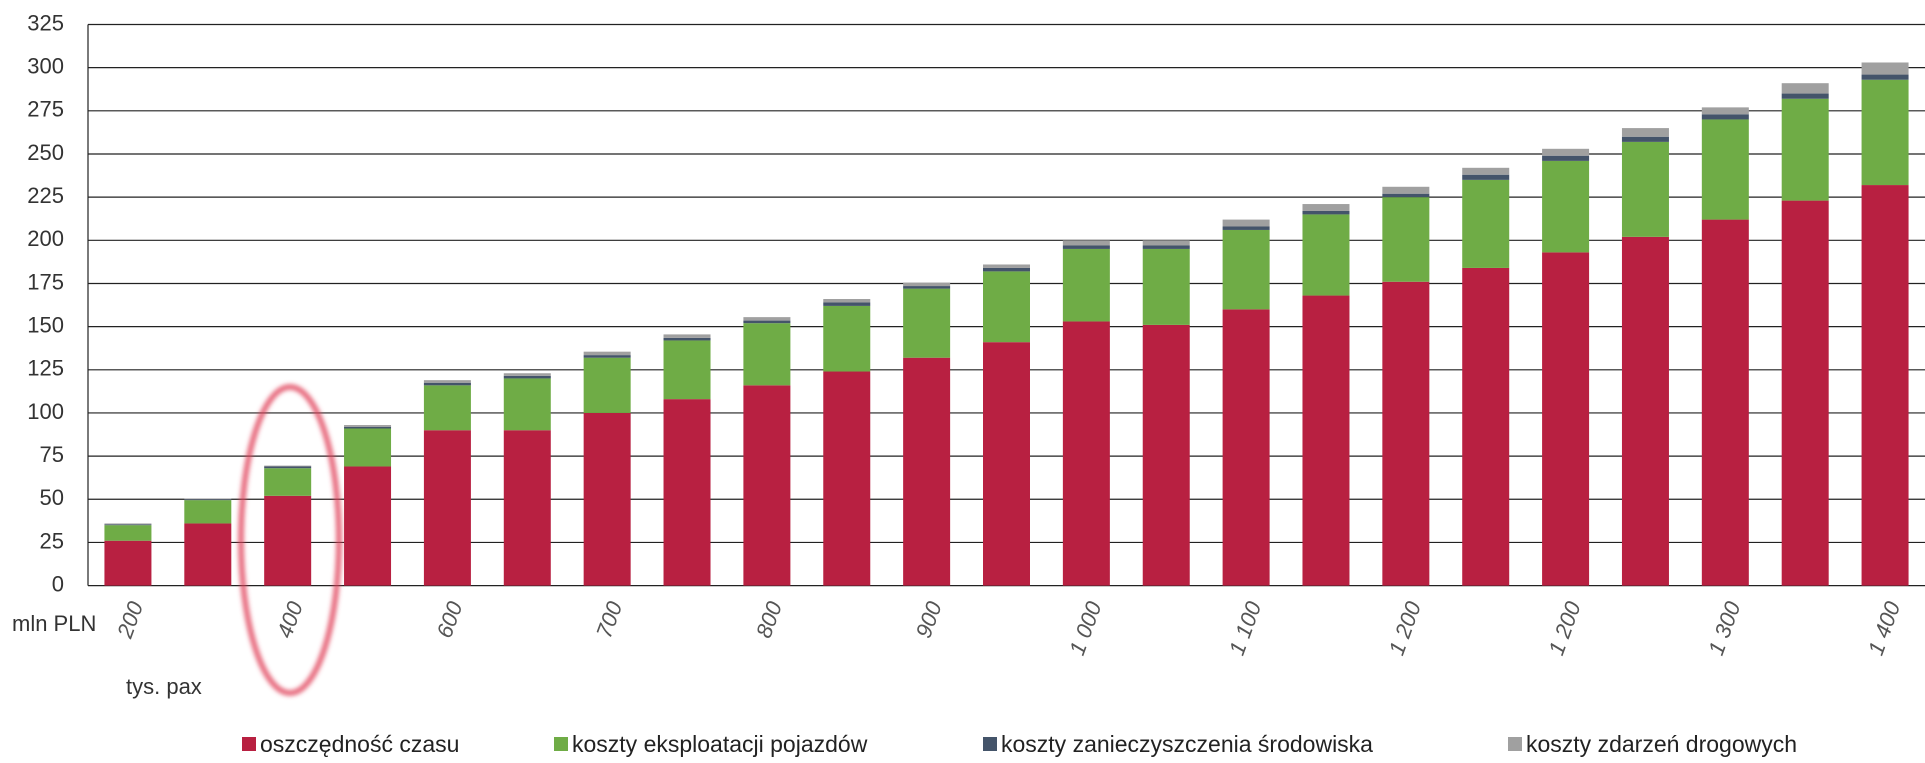 This screenshot has width=1925, height=763. I want to click on x-tick-label: 1 000, so click(1085, 627).